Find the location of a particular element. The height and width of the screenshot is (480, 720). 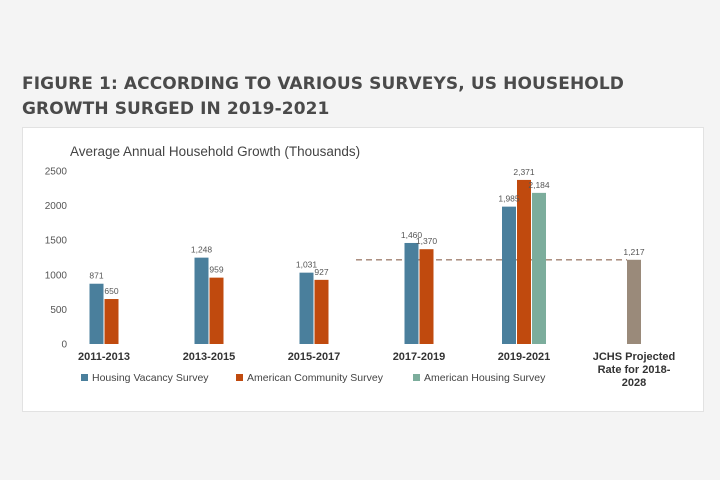

data-label: 2,371 is located at coordinates (524, 172).